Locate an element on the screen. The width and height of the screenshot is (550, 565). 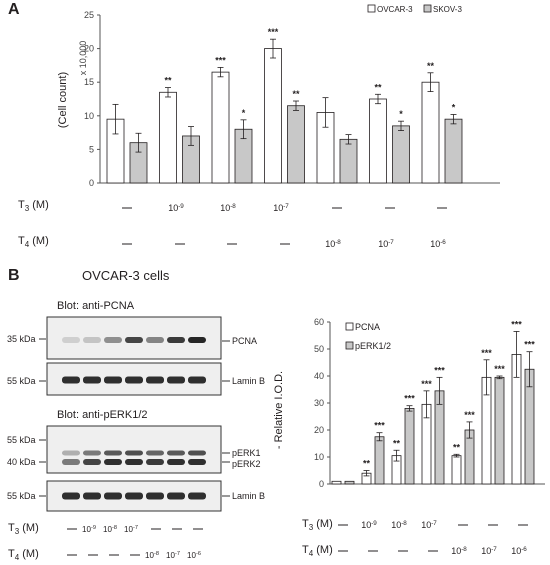
y-tick-label: 10 is located at coordinates (319, 457).